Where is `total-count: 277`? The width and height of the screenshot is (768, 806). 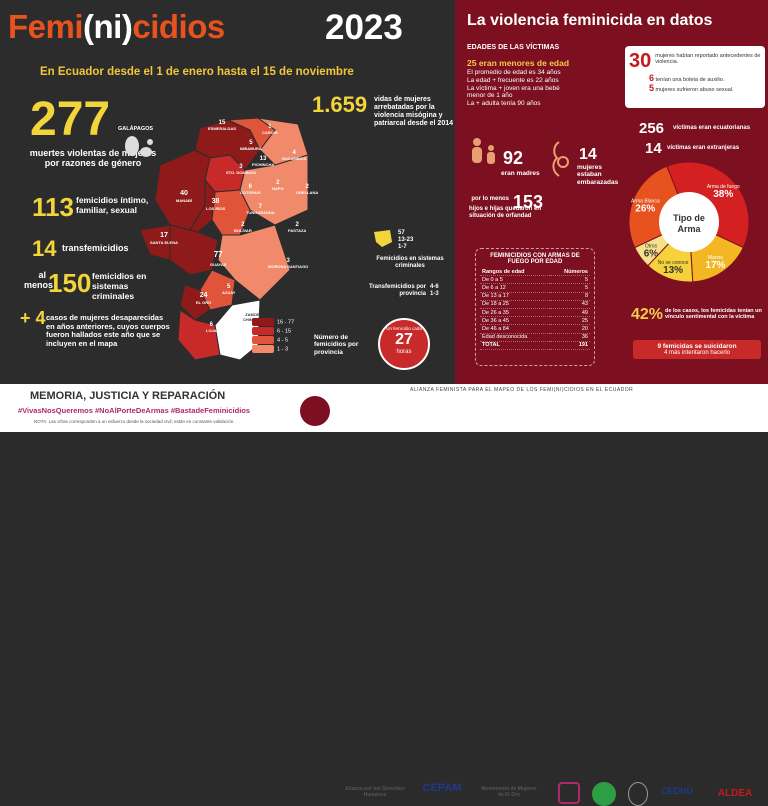
total-count: 277 is located at coordinates (70, 119).